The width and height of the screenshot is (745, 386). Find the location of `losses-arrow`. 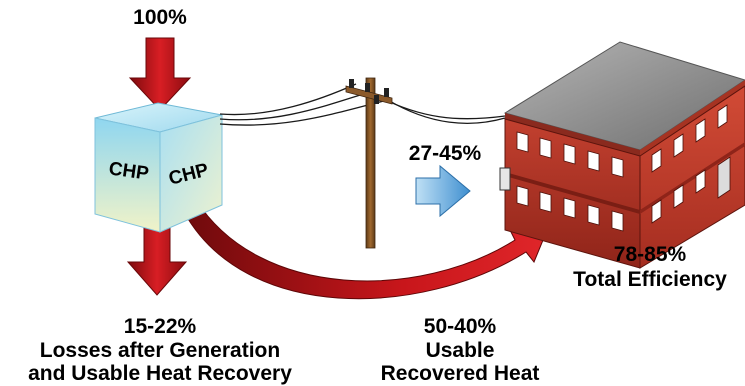

losses-arrow is located at coordinates (157, 258).